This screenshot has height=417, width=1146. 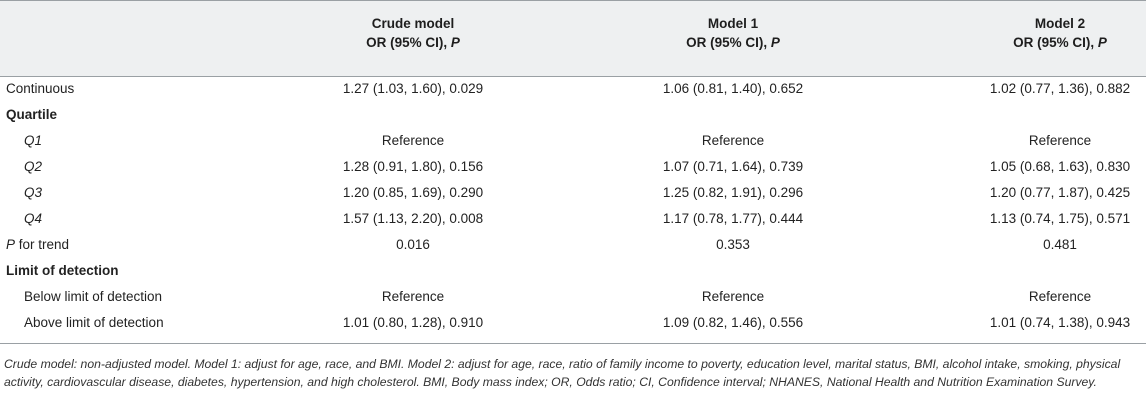 I want to click on cell-model-1: 0.353, so click(x=733, y=244).